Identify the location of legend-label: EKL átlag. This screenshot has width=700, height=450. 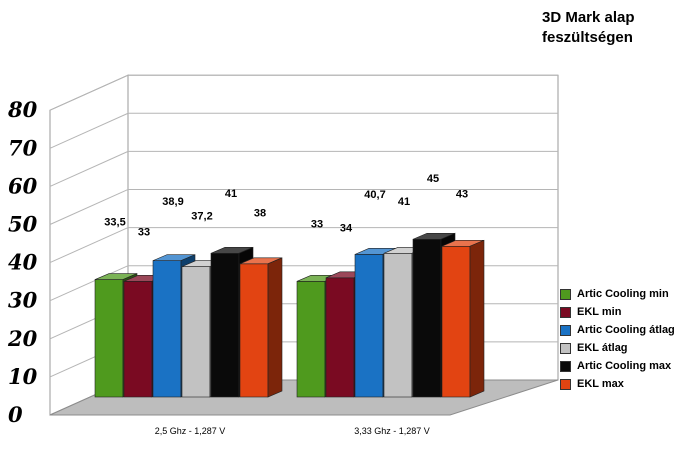
(602, 348).